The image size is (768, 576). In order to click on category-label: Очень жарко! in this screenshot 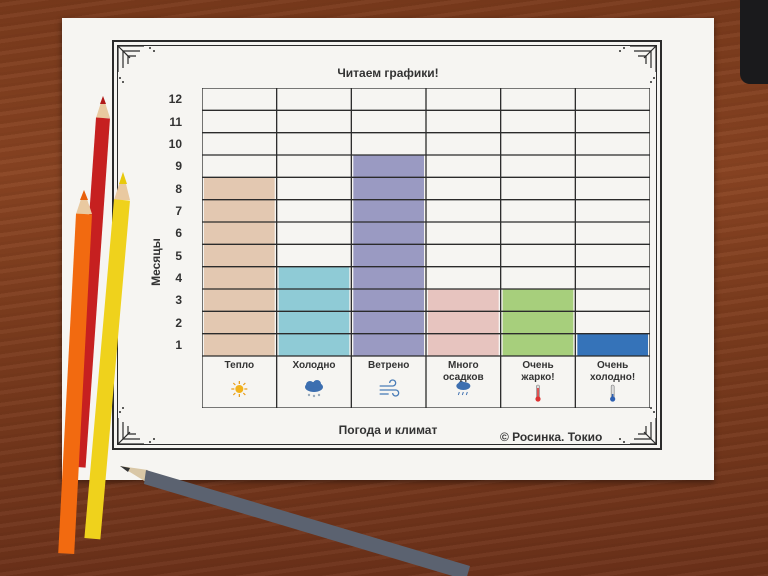, I will do `click(538, 372)`.